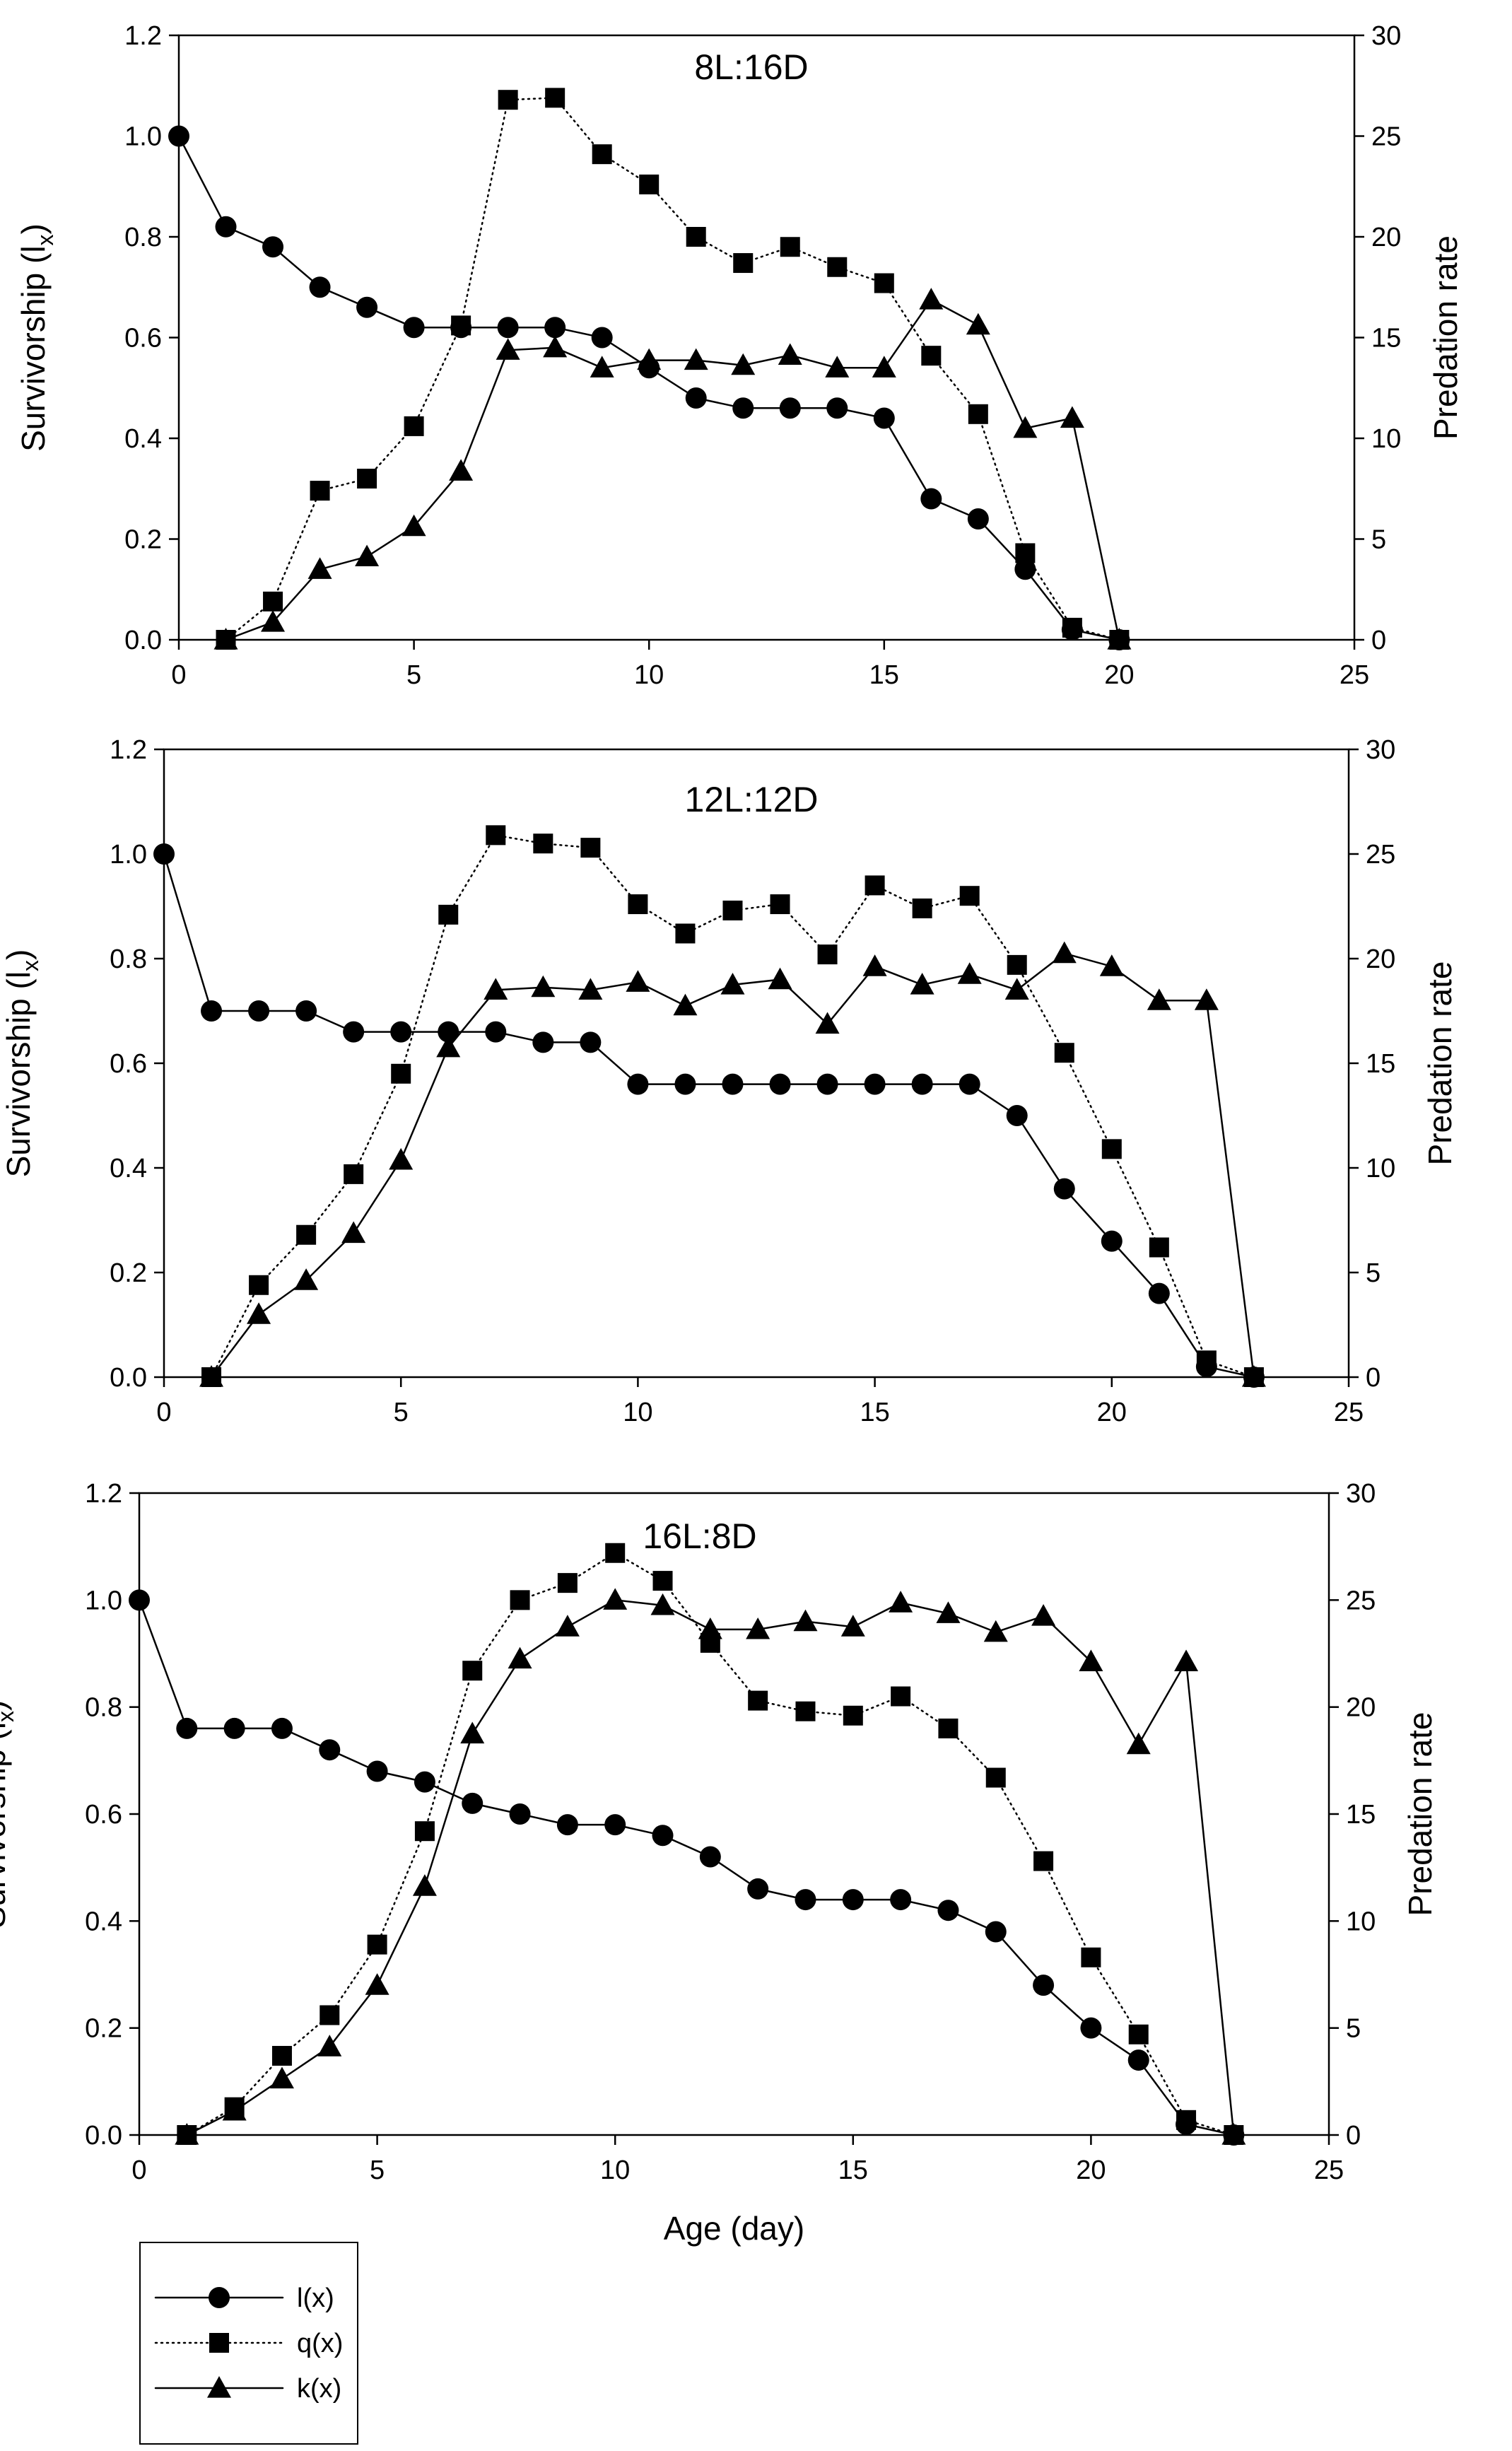 The width and height of the screenshot is (1512, 2451). I want to click on chart-title: 12L:12D, so click(751, 799).